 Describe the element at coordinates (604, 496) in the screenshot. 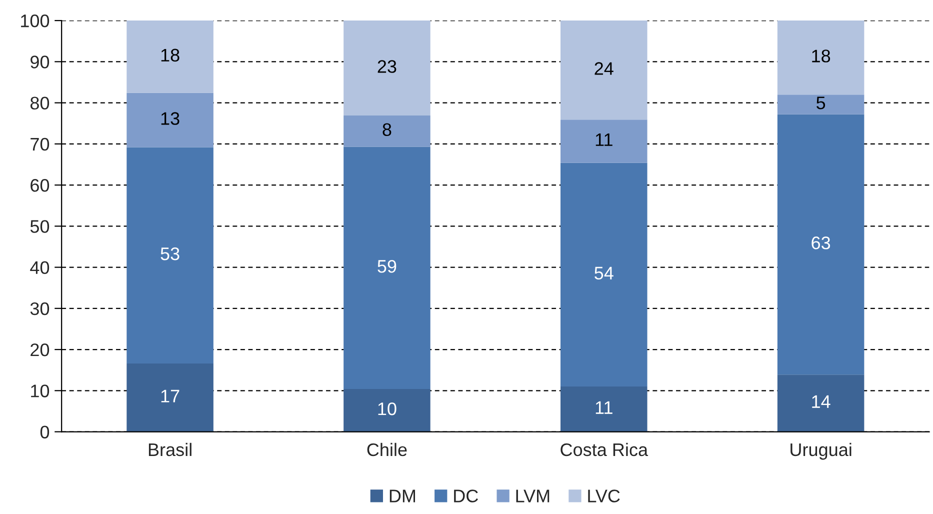

I see `legend-label: LVC` at that location.